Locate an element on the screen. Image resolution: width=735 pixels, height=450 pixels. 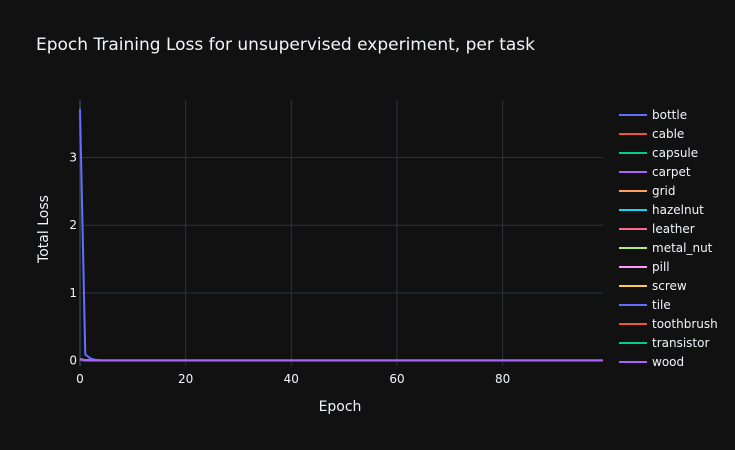
x-tick-label: 20 is located at coordinates (185, 379).